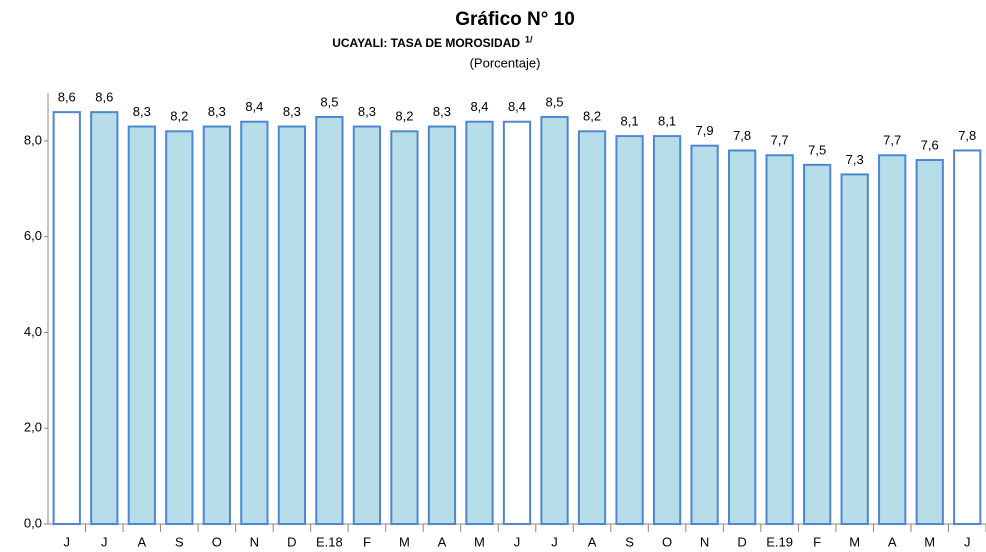 The width and height of the screenshot is (986, 552). Describe the element at coordinates (33, 331) in the screenshot. I see `y-tick-label: 4,0` at that location.